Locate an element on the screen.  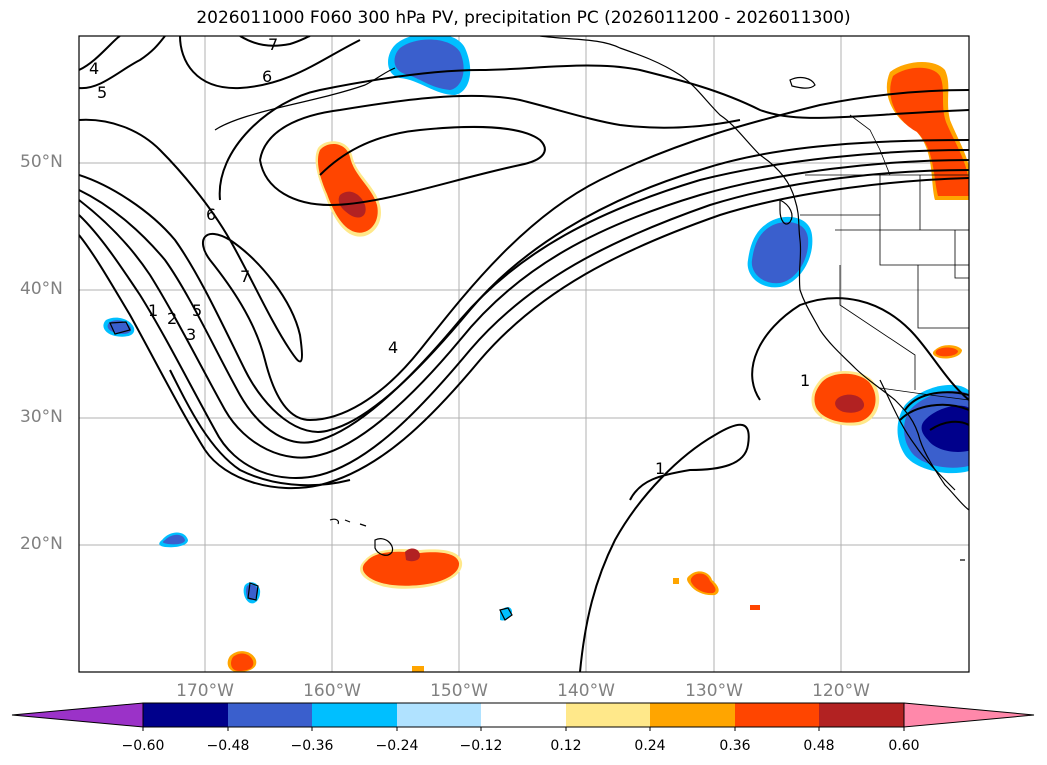
colorbar-tick-label: −0.48 is located at coordinates (228, 746).